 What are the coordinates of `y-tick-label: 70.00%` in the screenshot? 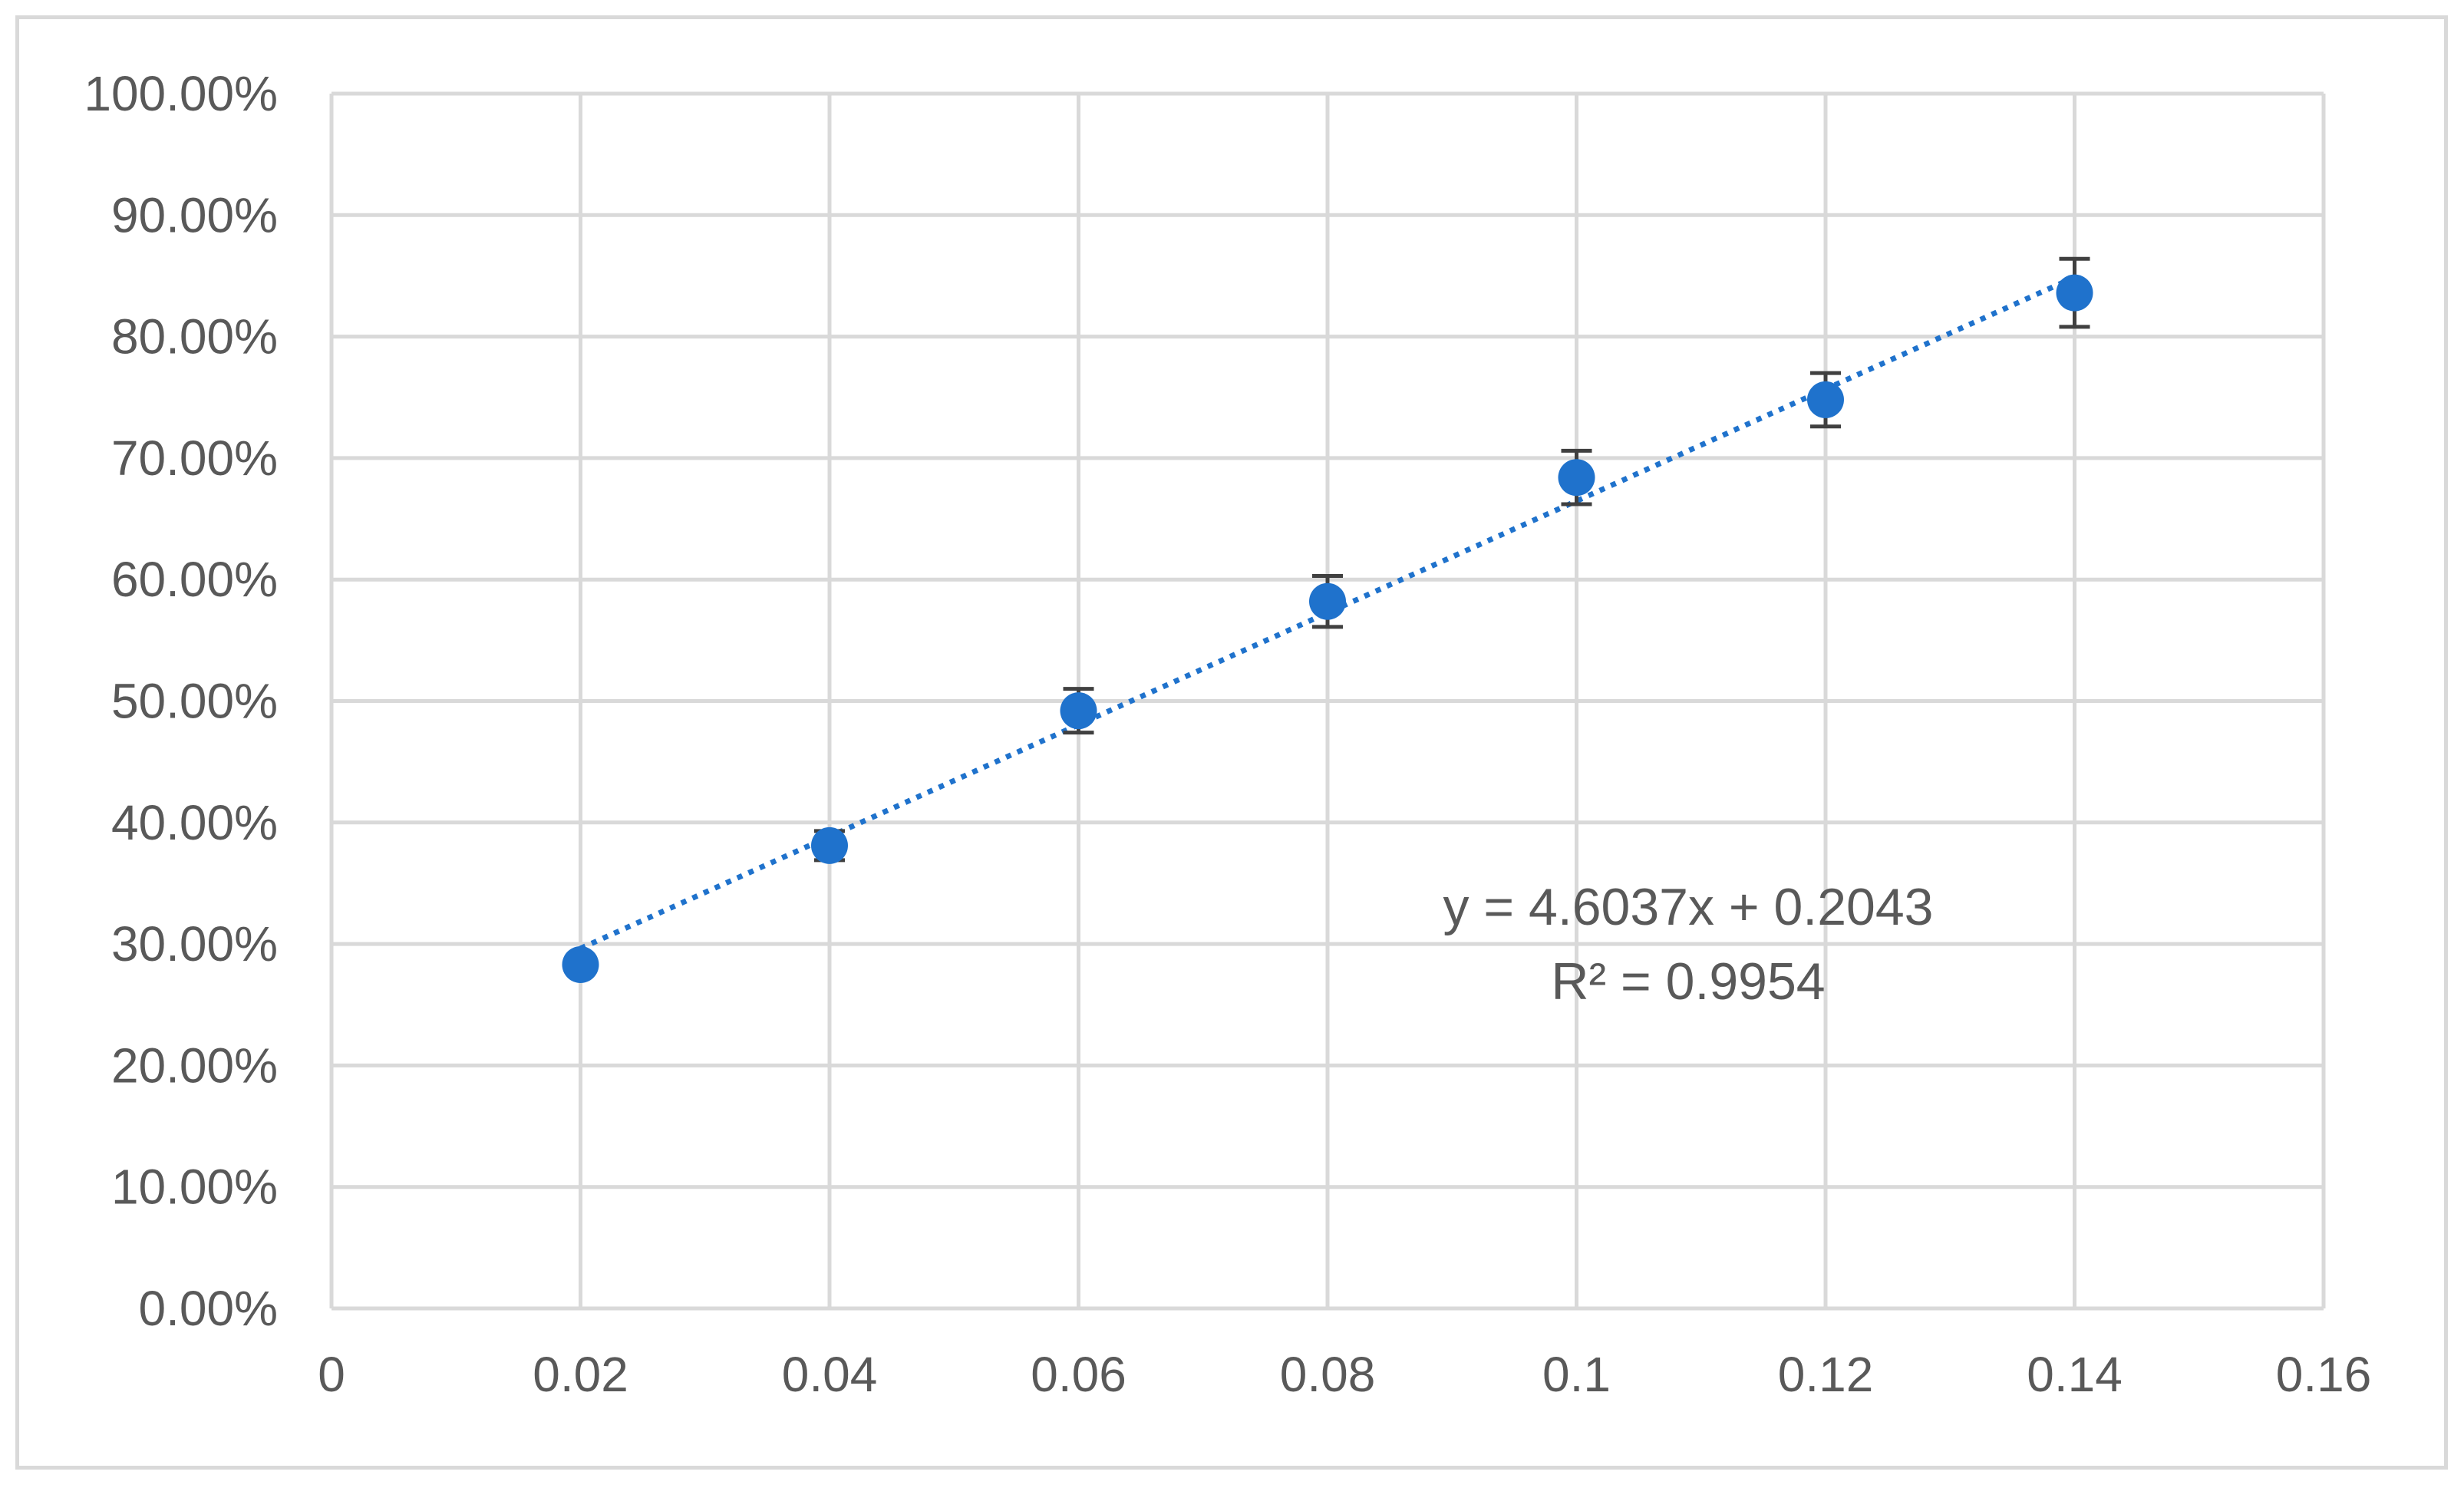 It's located at (195, 458).